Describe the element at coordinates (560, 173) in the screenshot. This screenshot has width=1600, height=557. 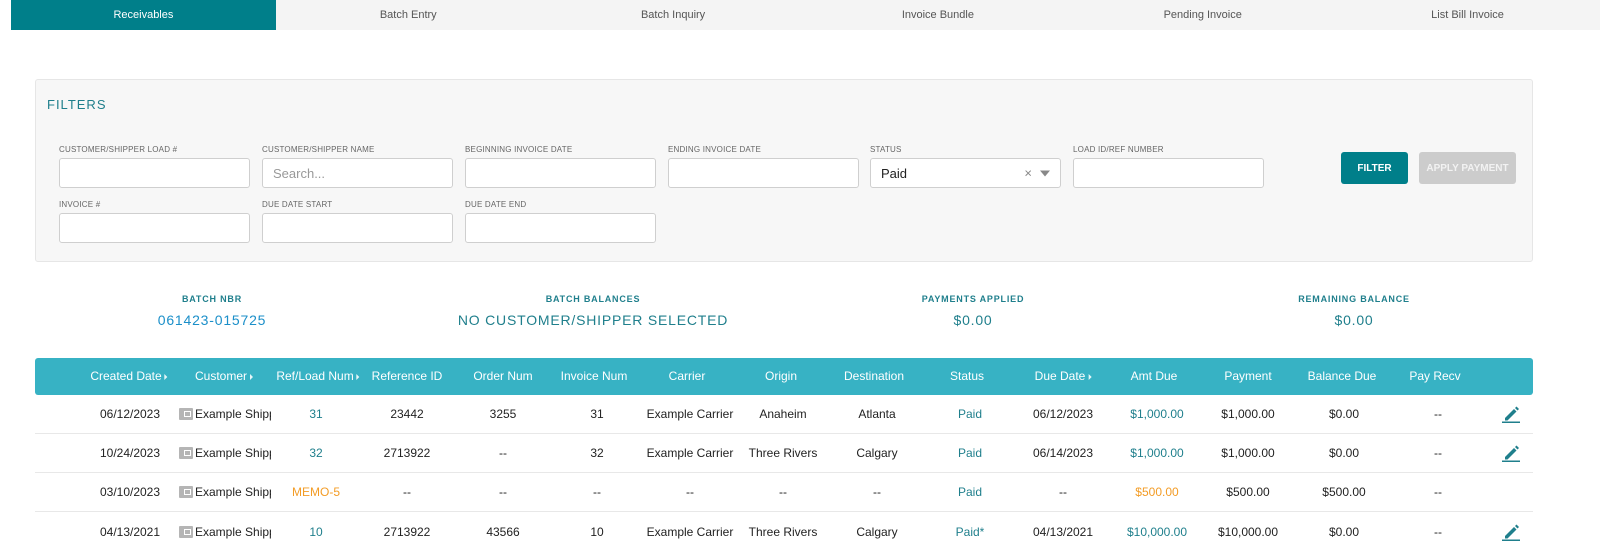
I see `begin-invoice-date-input` at that location.